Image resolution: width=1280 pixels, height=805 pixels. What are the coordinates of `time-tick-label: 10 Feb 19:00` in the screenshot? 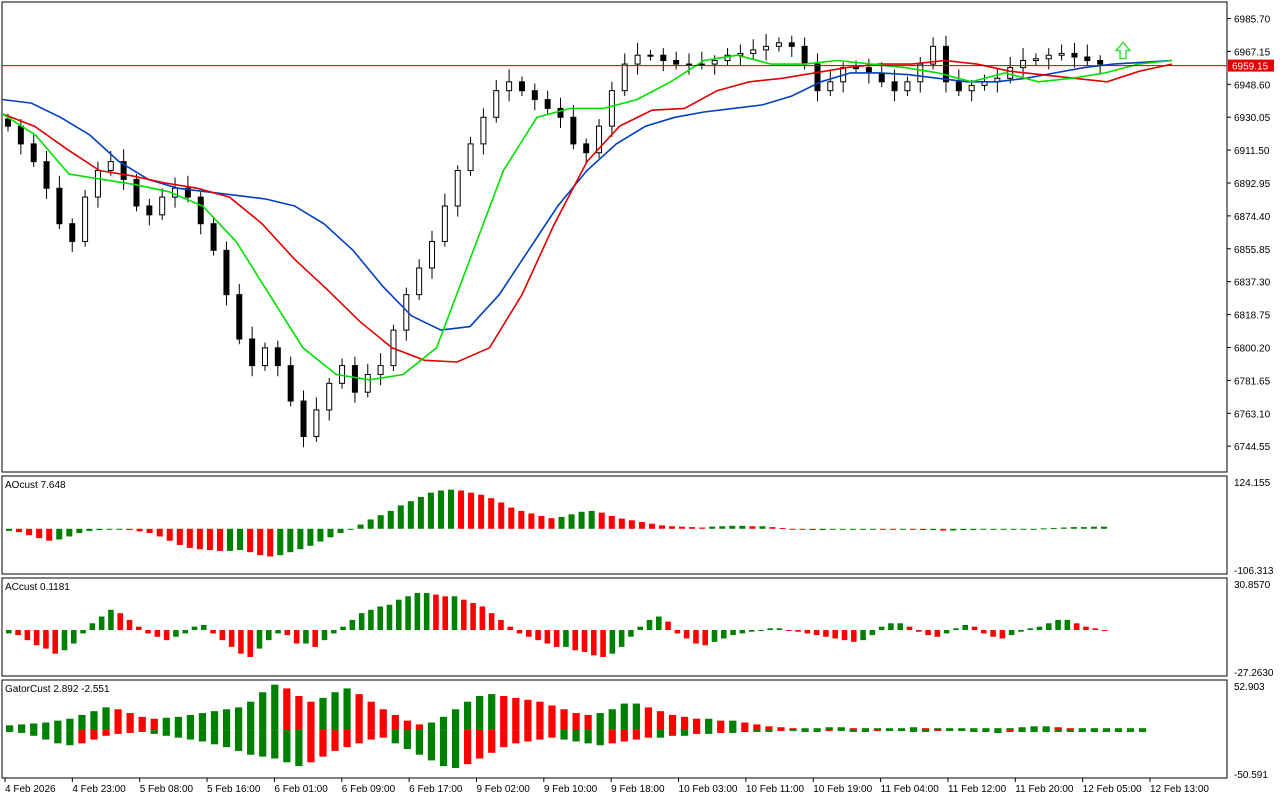 It's located at (842, 789).